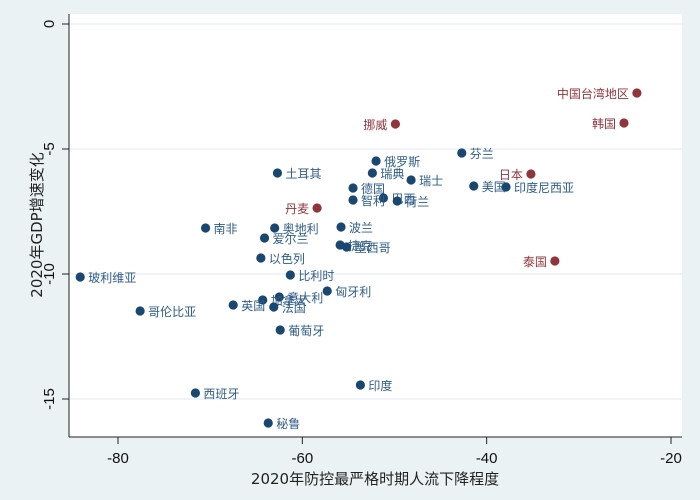 This screenshot has width=700, height=500. I want to click on data-point: 波兰, so click(354, 228).